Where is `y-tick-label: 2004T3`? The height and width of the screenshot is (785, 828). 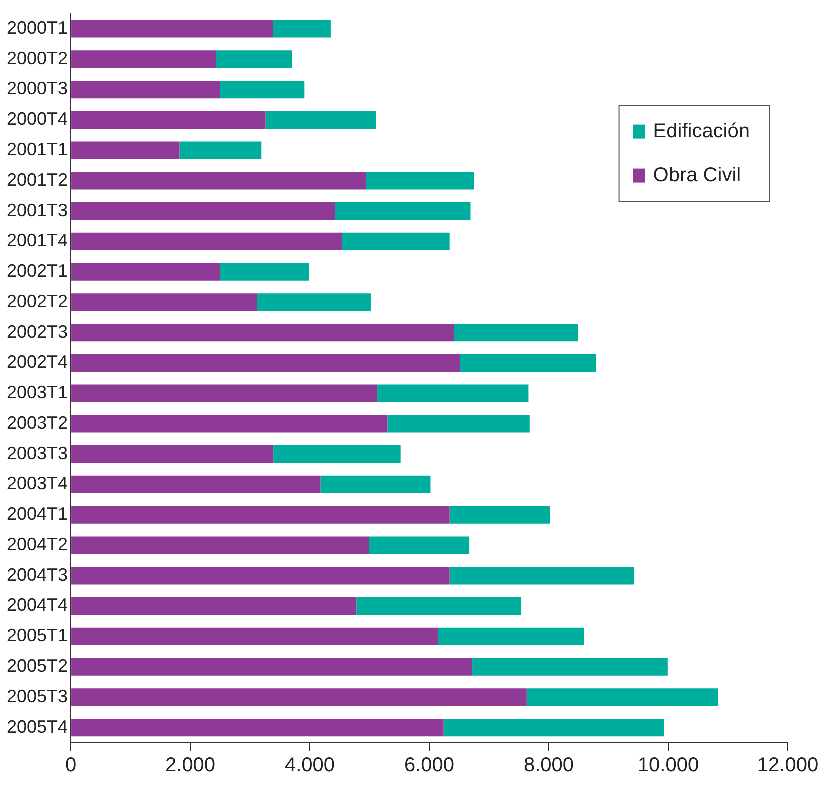 y-tick-label: 2004T3 is located at coordinates (37, 574).